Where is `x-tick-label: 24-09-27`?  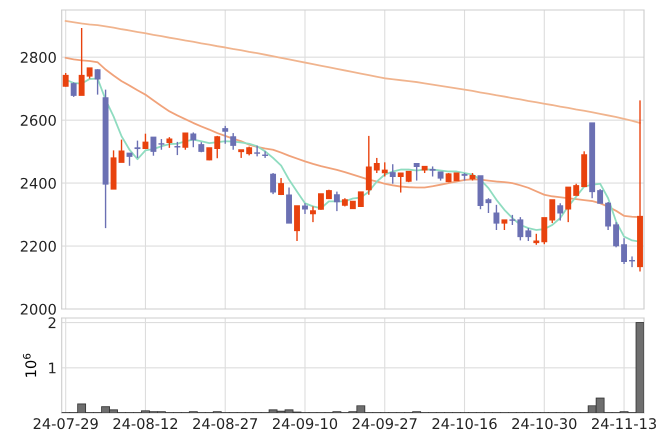 x-tick-label: 24-09-27 is located at coordinates (384, 424).